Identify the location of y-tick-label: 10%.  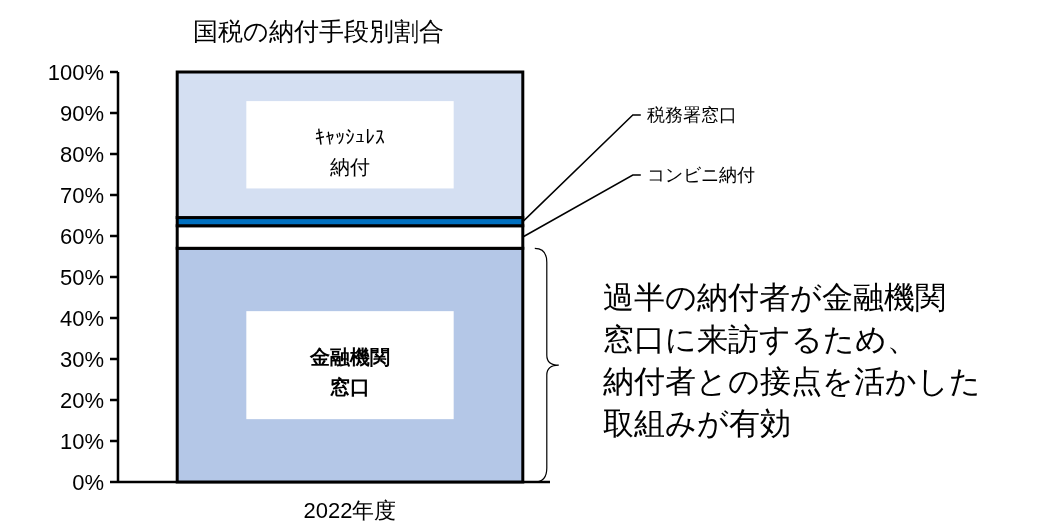
(81, 441).